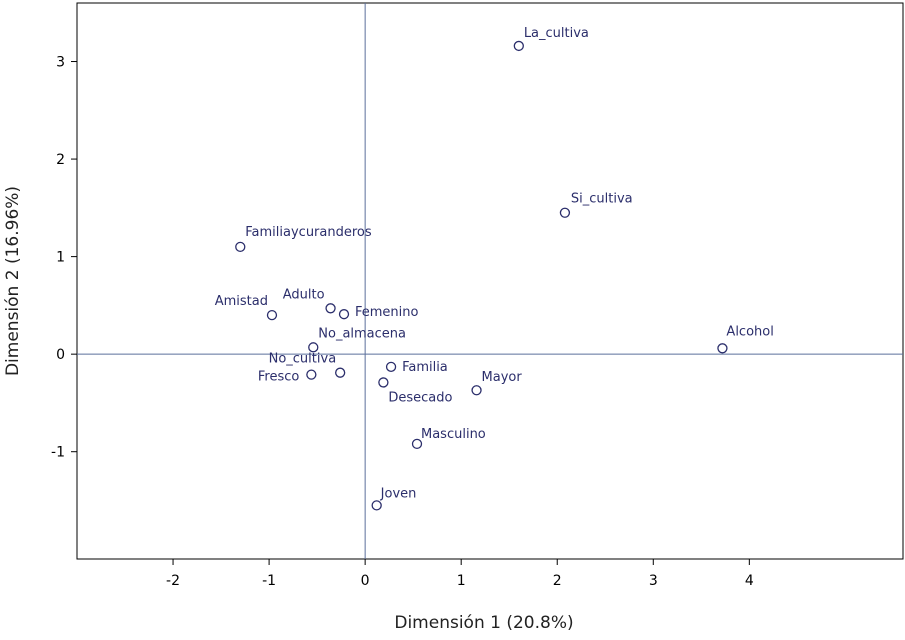 Image resolution: width=905 pixels, height=640 pixels. I want to click on y-tick-label: 2, so click(60, 160).